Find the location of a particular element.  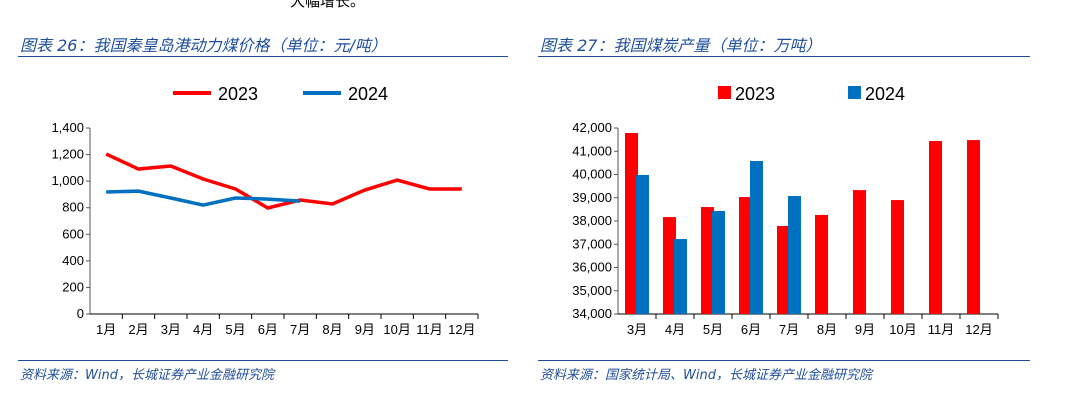

y-tick-label: 42,000 is located at coordinates (592, 127).